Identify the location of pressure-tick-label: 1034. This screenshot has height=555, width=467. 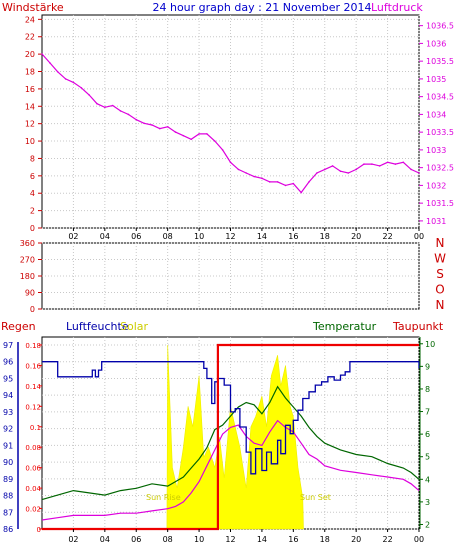
(436, 114).